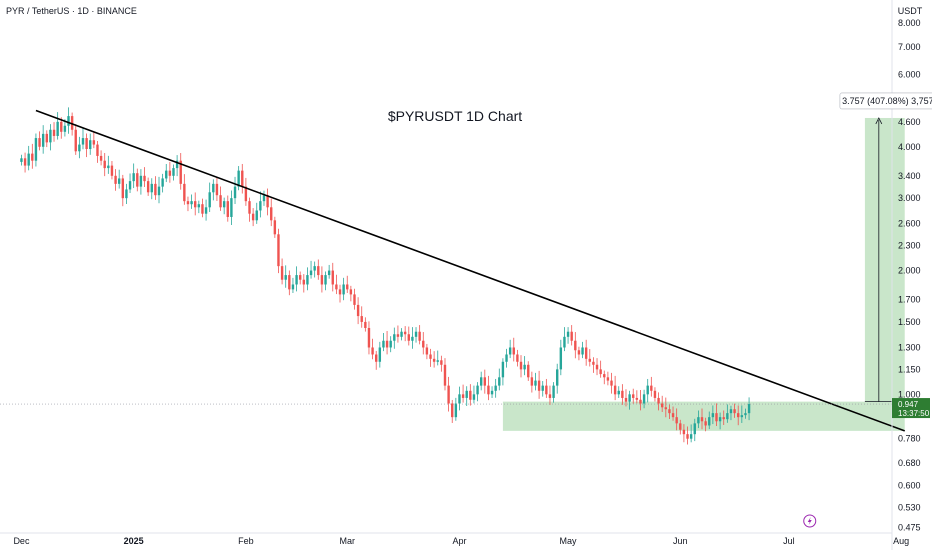 The image size is (932, 550). Describe the element at coordinates (879, 121) in the screenshot. I see `measure-arrowhead` at that location.